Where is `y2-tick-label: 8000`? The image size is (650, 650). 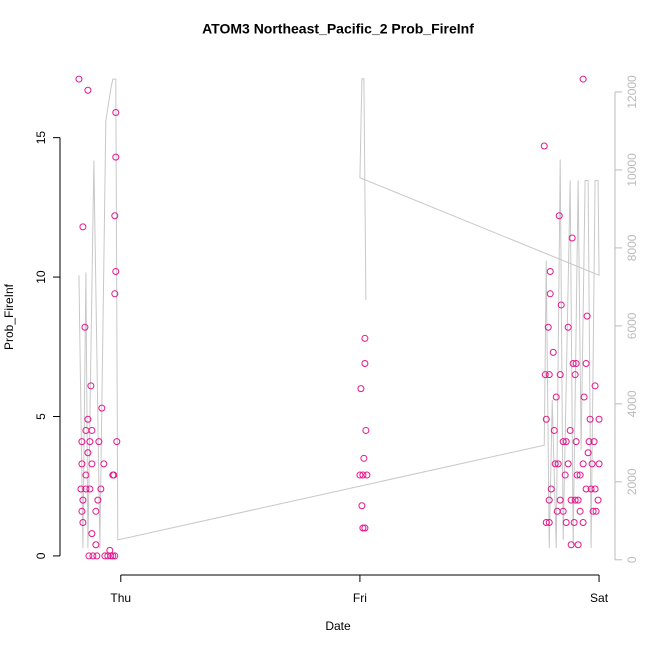 y2-tick-label: 8000 is located at coordinates (632, 247).